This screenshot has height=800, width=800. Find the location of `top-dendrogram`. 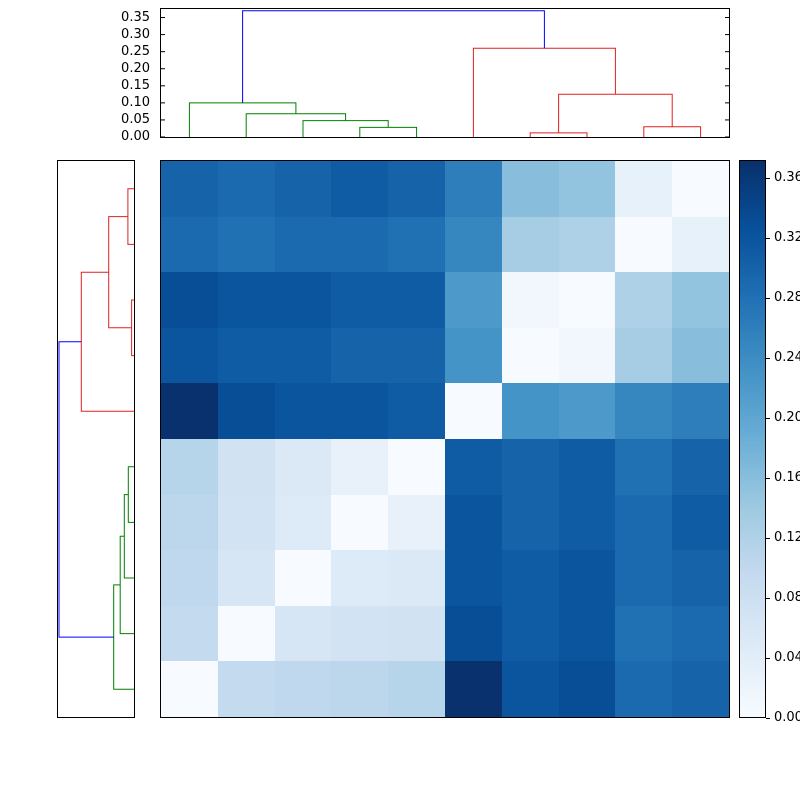

top-dendrogram is located at coordinates (445, 73).